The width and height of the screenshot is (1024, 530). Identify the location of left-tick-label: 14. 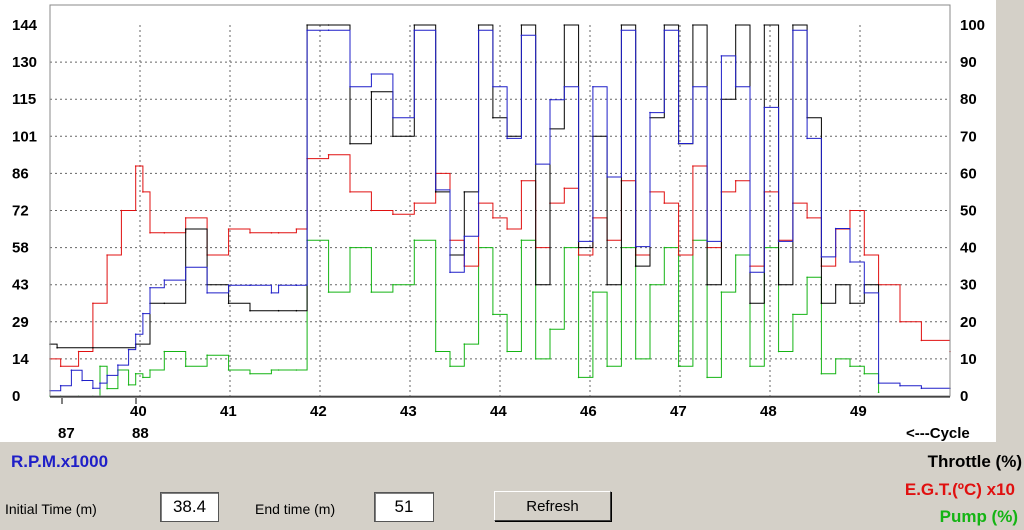
(20, 359).